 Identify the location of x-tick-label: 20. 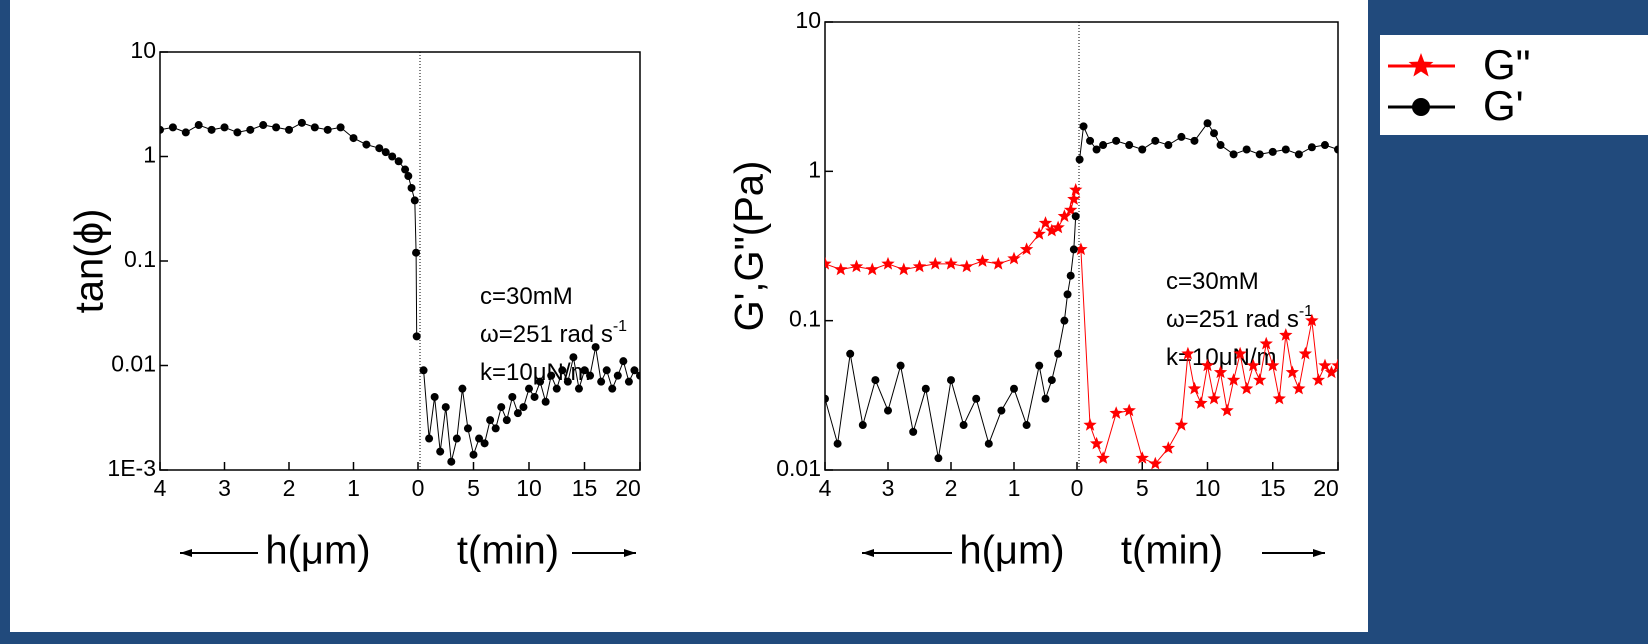
(628, 488).